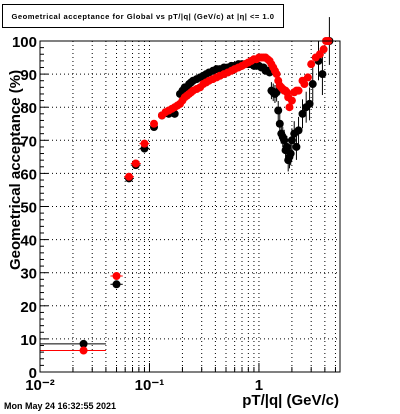 This screenshot has width=400, height=414. I want to click on y-tick-label: 70, so click(28, 141).